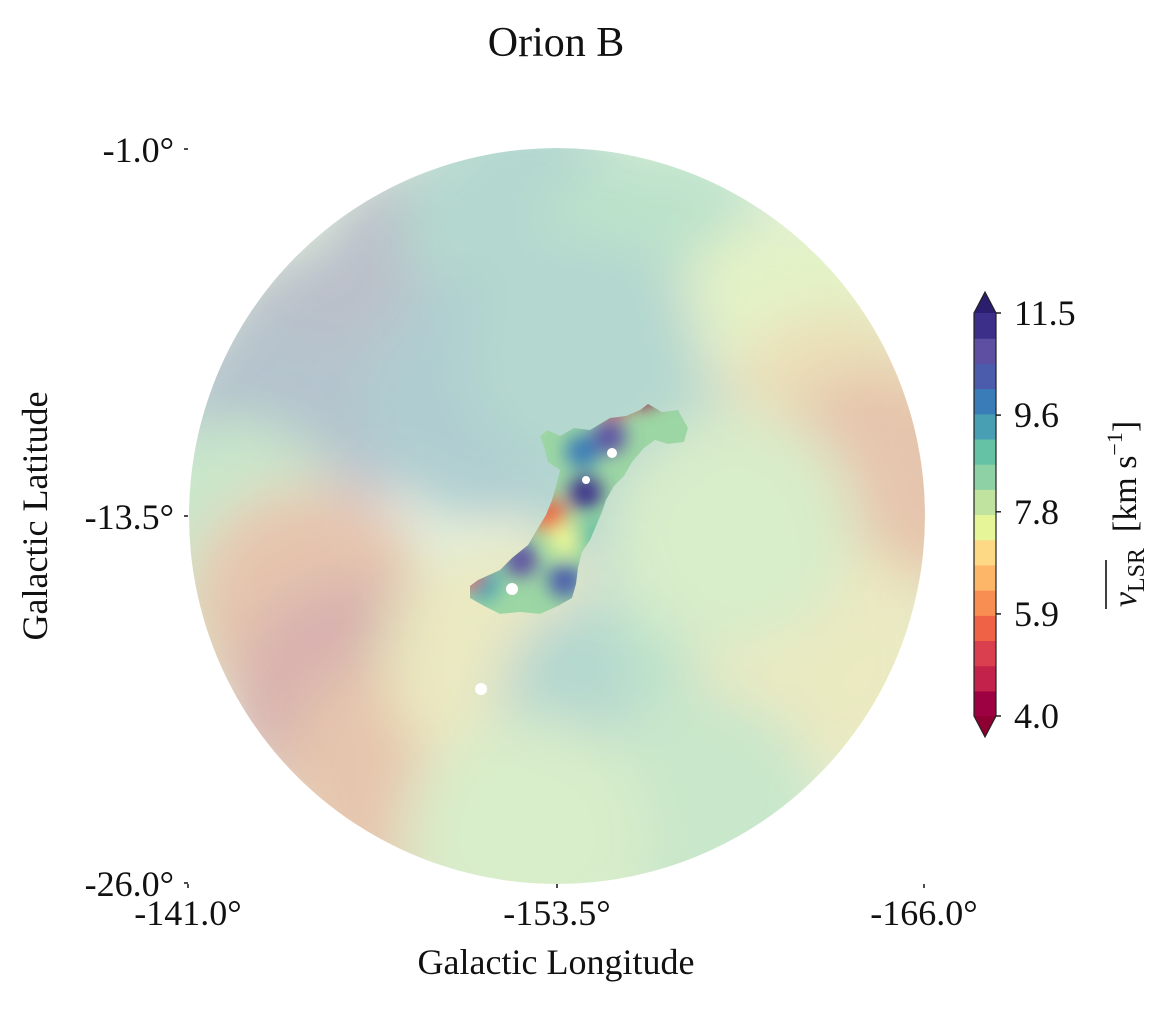  Describe the element at coordinates (985, 726) in the screenshot. I see `colorbar-extend-min` at that location.